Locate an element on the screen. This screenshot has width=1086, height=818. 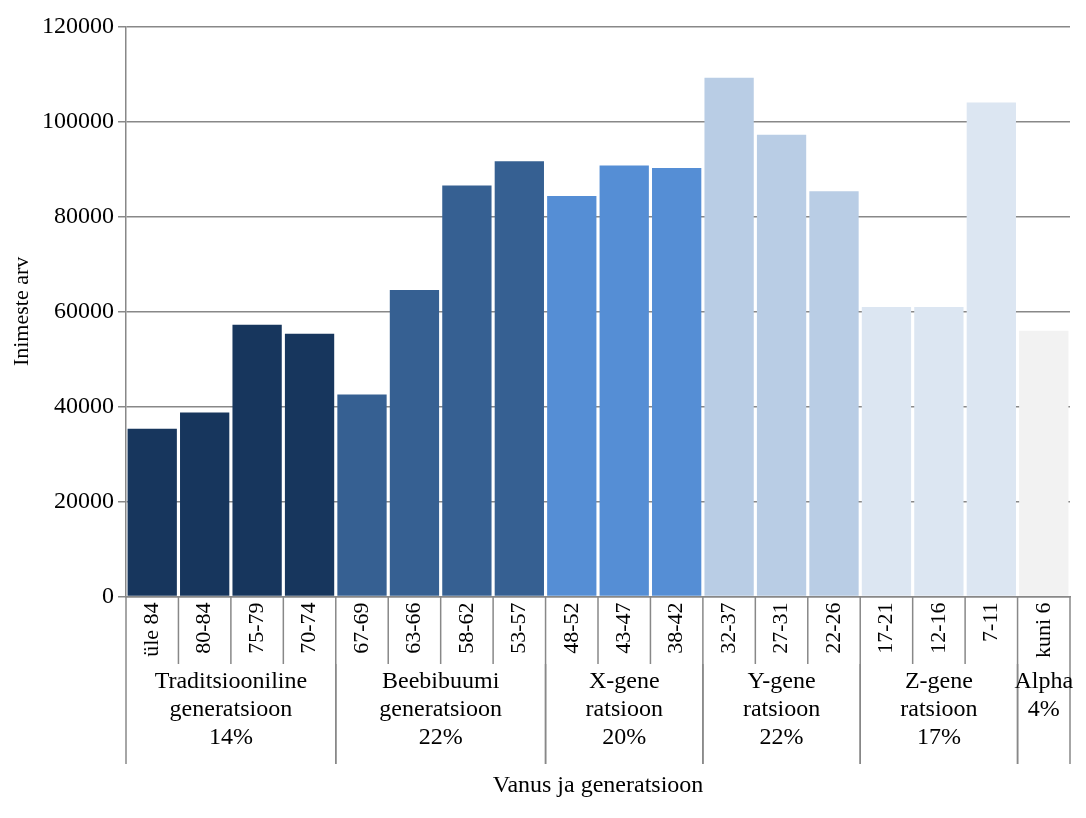
text: X-gene ratsioon 20% is located at coordinates (624, 708).